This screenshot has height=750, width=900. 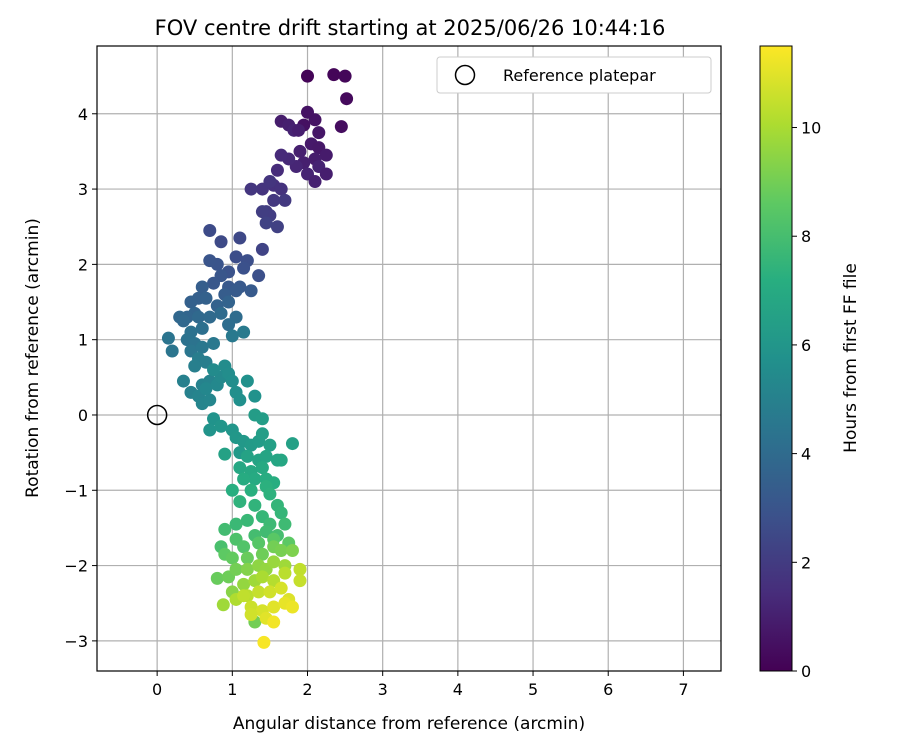 What do you see at coordinates (806, 454) in the screenshot?
I see `colorbar-tick-label: 4` at bounding box center [806, 454].